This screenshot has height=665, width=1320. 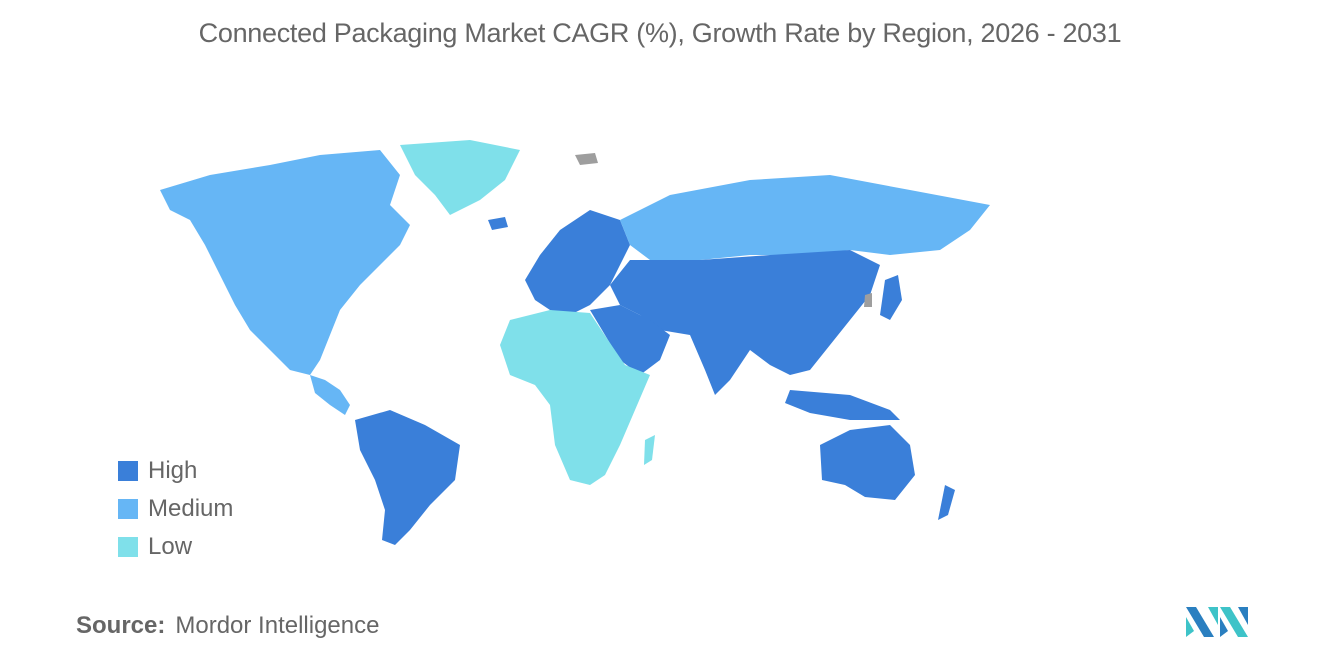 I want to click on region-madagascar, so click(x=649, y=450).